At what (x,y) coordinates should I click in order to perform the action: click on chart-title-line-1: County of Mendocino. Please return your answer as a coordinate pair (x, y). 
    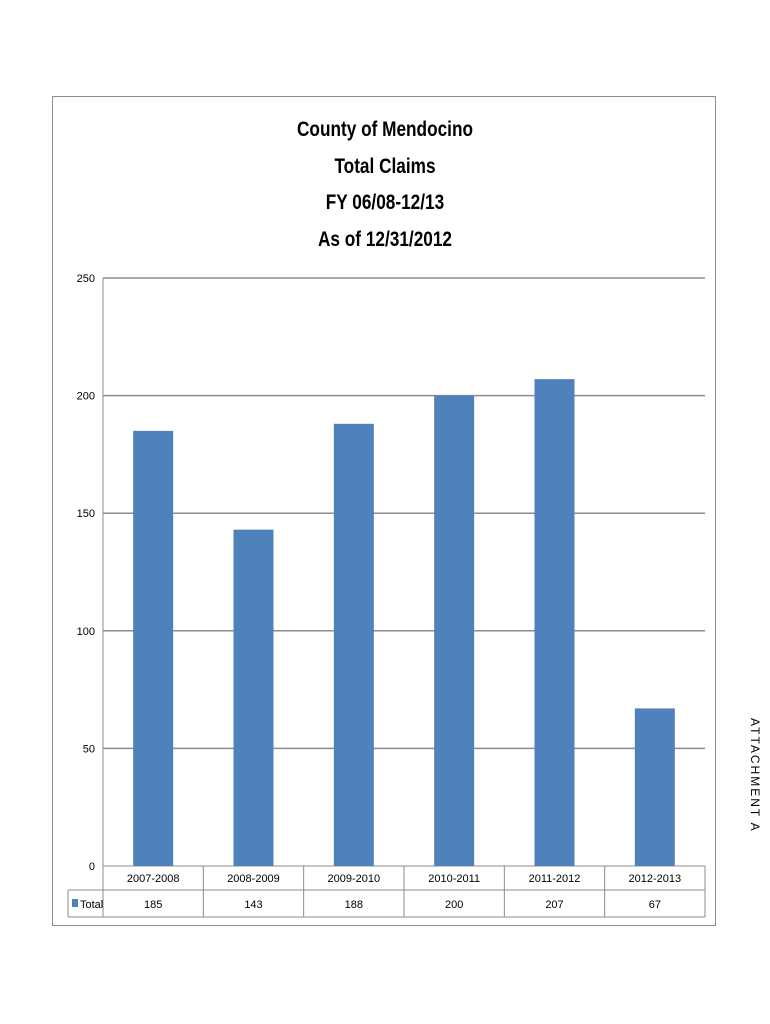
    Looking at the image, I should click on (384, 129).